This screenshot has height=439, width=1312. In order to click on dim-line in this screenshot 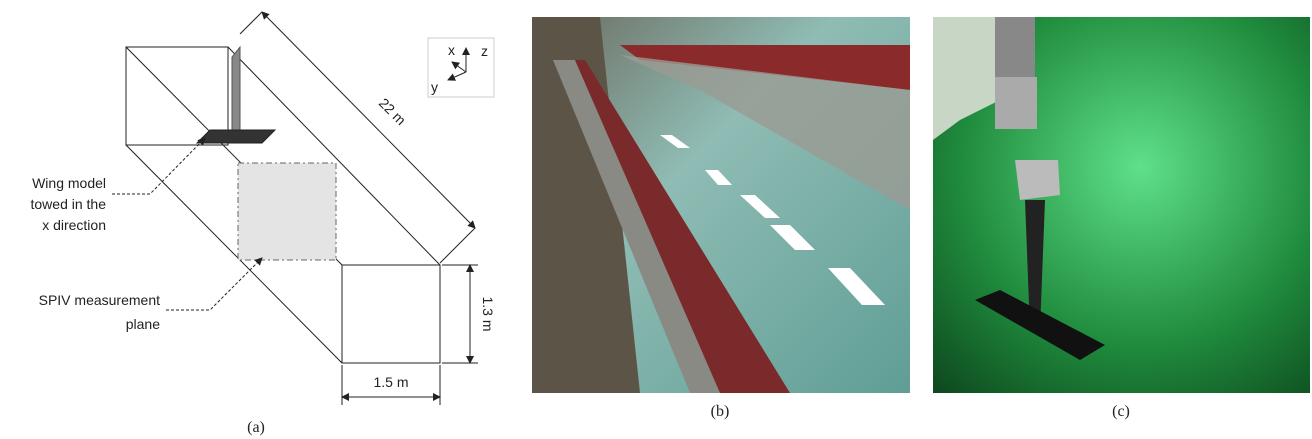, I will do `click(368, 120)`.